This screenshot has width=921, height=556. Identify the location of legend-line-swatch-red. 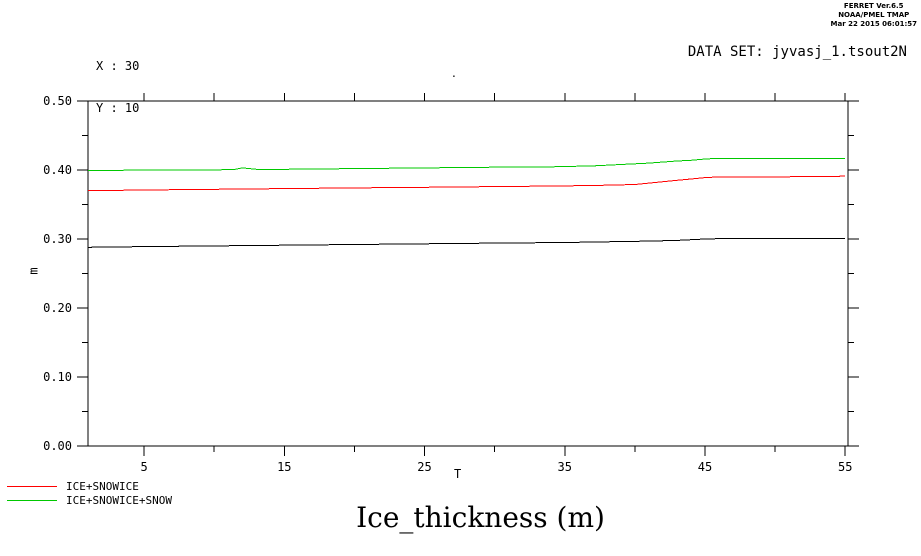
(32, 486).